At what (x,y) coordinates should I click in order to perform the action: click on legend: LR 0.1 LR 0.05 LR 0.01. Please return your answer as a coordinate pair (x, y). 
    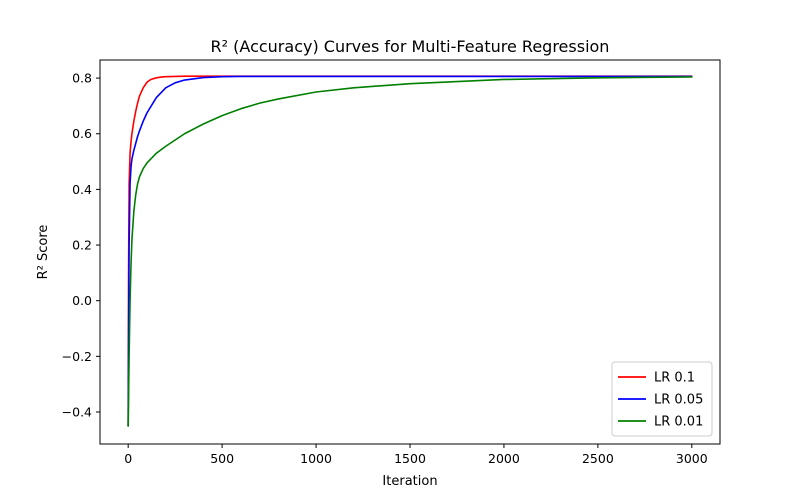
    Looking at the image, I should click on (662, 399).